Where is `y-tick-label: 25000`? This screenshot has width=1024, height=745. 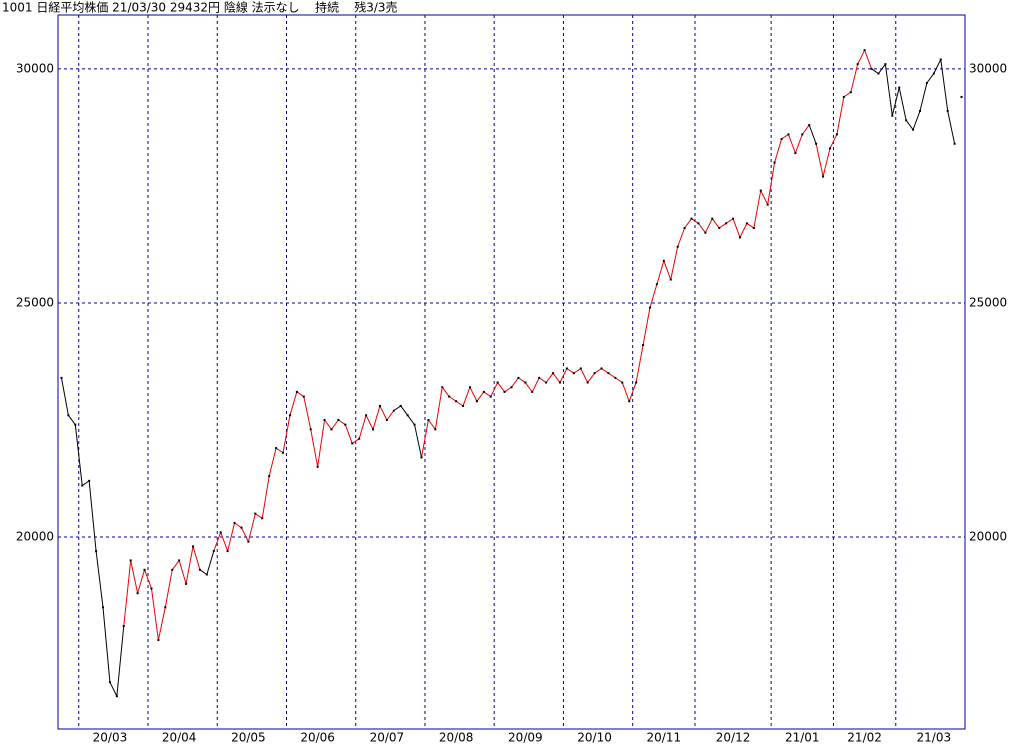 y-tick-label: 25000 is located at coordinates (35, 302).